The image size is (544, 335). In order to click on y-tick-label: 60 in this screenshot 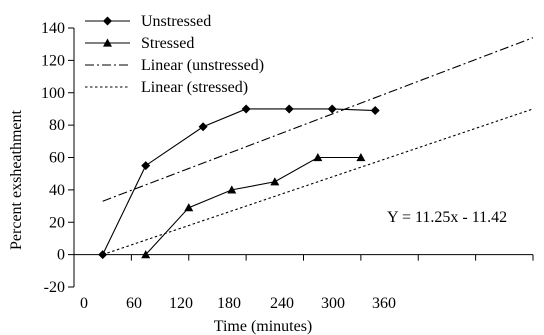, I will do `click(57, 158)`.